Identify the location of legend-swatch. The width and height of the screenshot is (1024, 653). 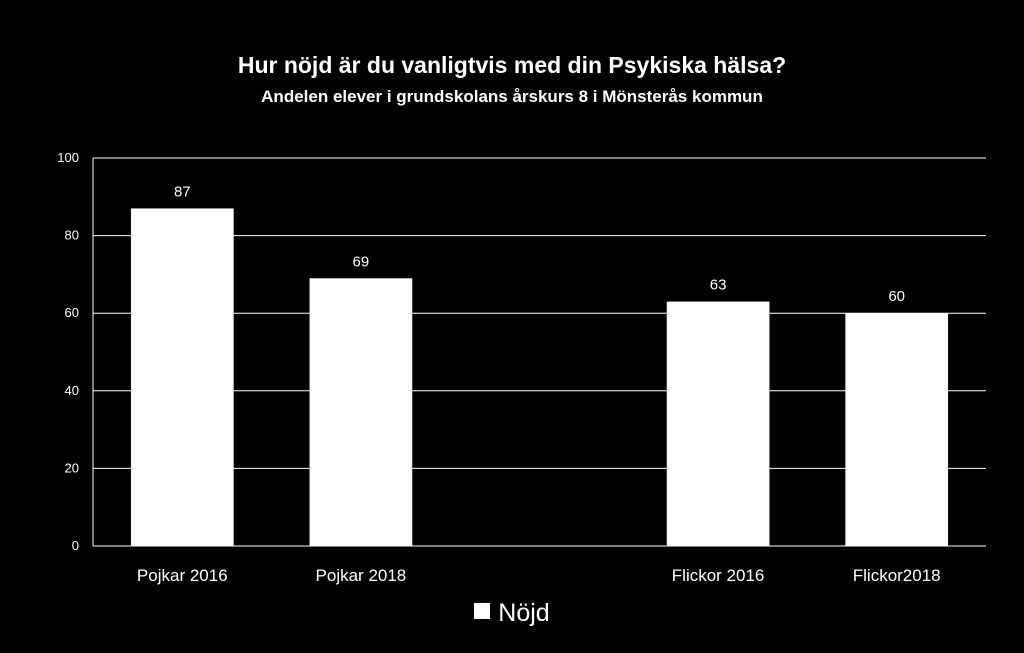
(482, 611).